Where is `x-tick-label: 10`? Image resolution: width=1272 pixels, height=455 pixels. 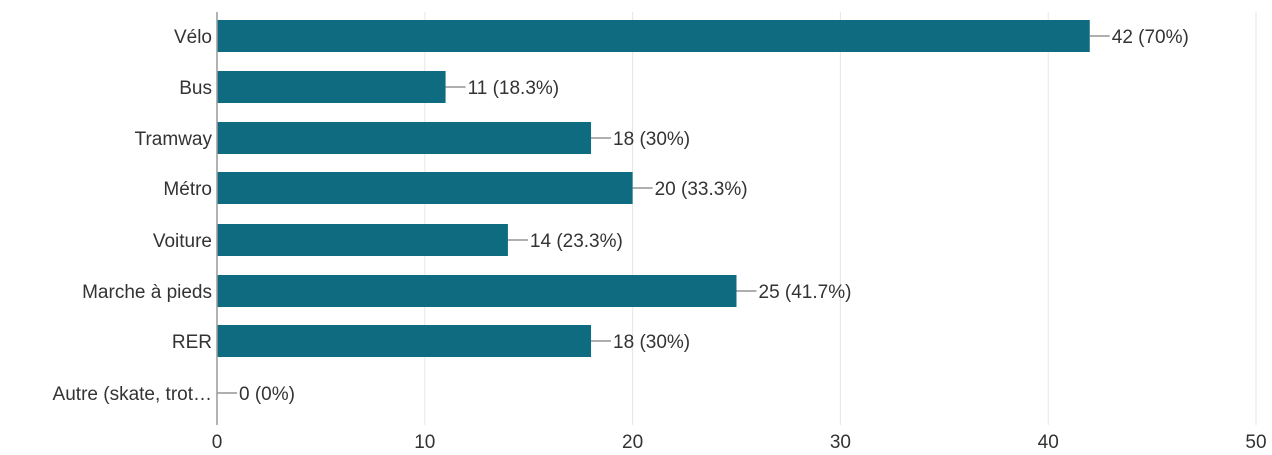 x-tick-label: 10 is located at coordinates (424, 442).